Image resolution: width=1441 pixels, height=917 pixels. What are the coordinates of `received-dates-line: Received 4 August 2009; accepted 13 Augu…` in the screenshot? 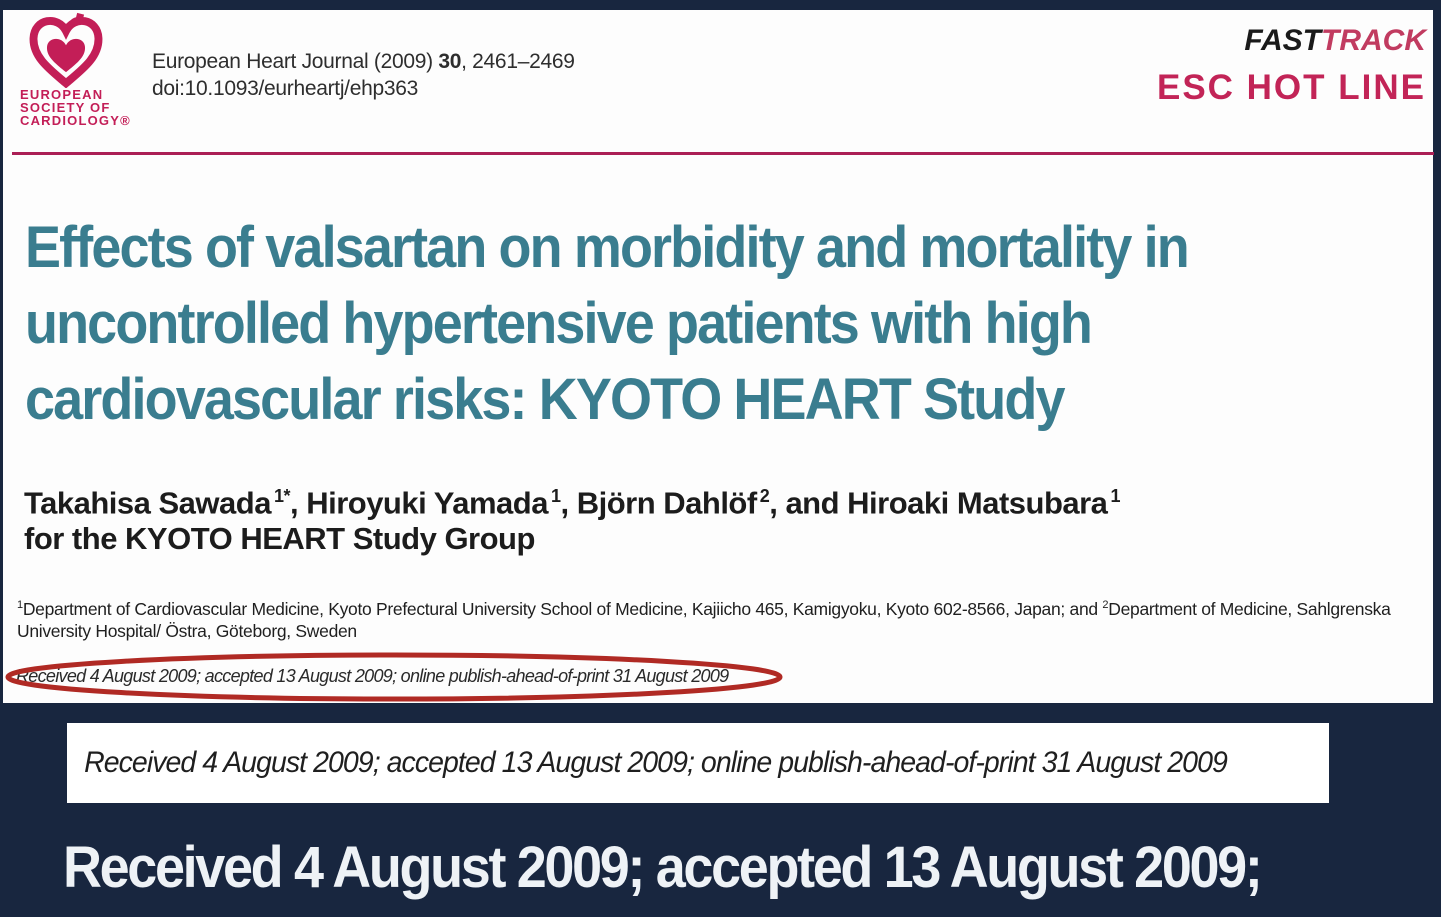 It's located at (372, 676).